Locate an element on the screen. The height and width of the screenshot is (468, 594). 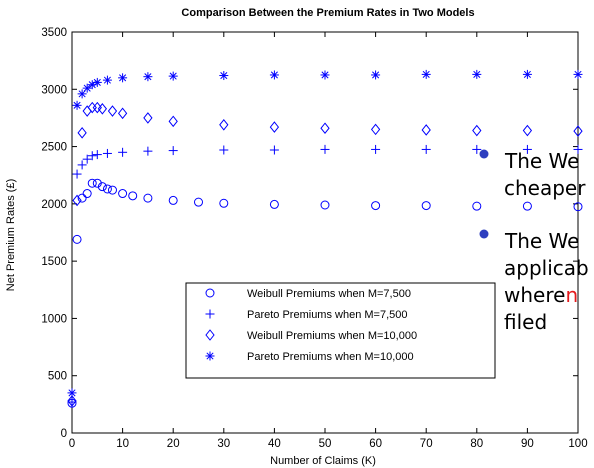
legend-marker-diamond is located at coordinates (210, 335).